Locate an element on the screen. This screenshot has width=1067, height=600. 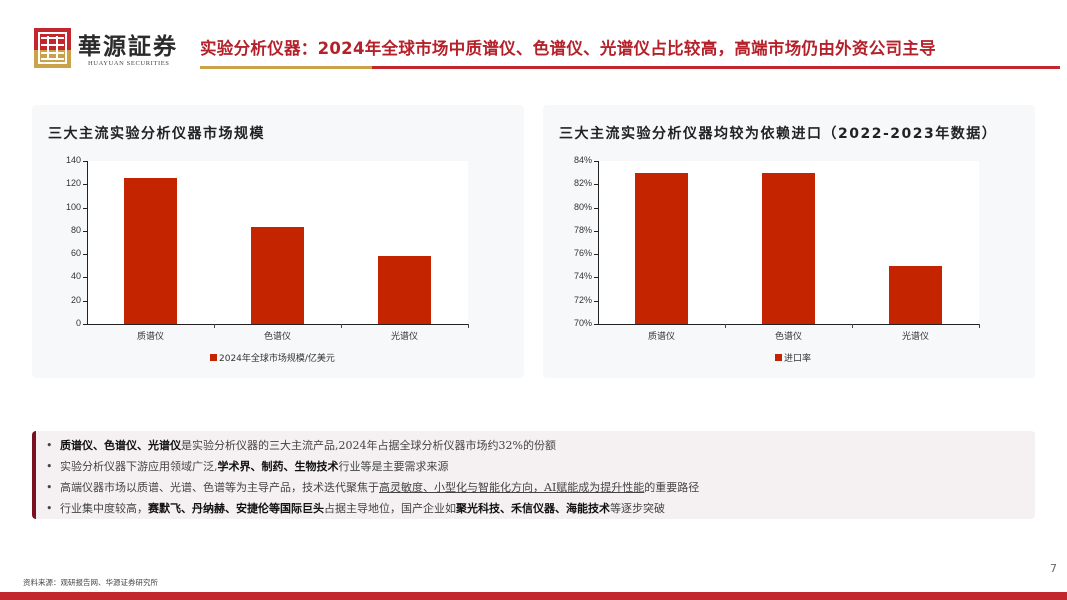
bold-text: 学术界、制药、生物技术 is located at coordinates (278, 466).